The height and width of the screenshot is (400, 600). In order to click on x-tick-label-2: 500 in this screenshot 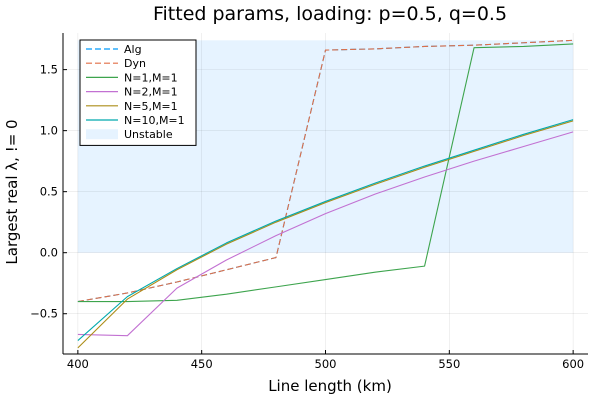, I will do `click(326, 364)`.